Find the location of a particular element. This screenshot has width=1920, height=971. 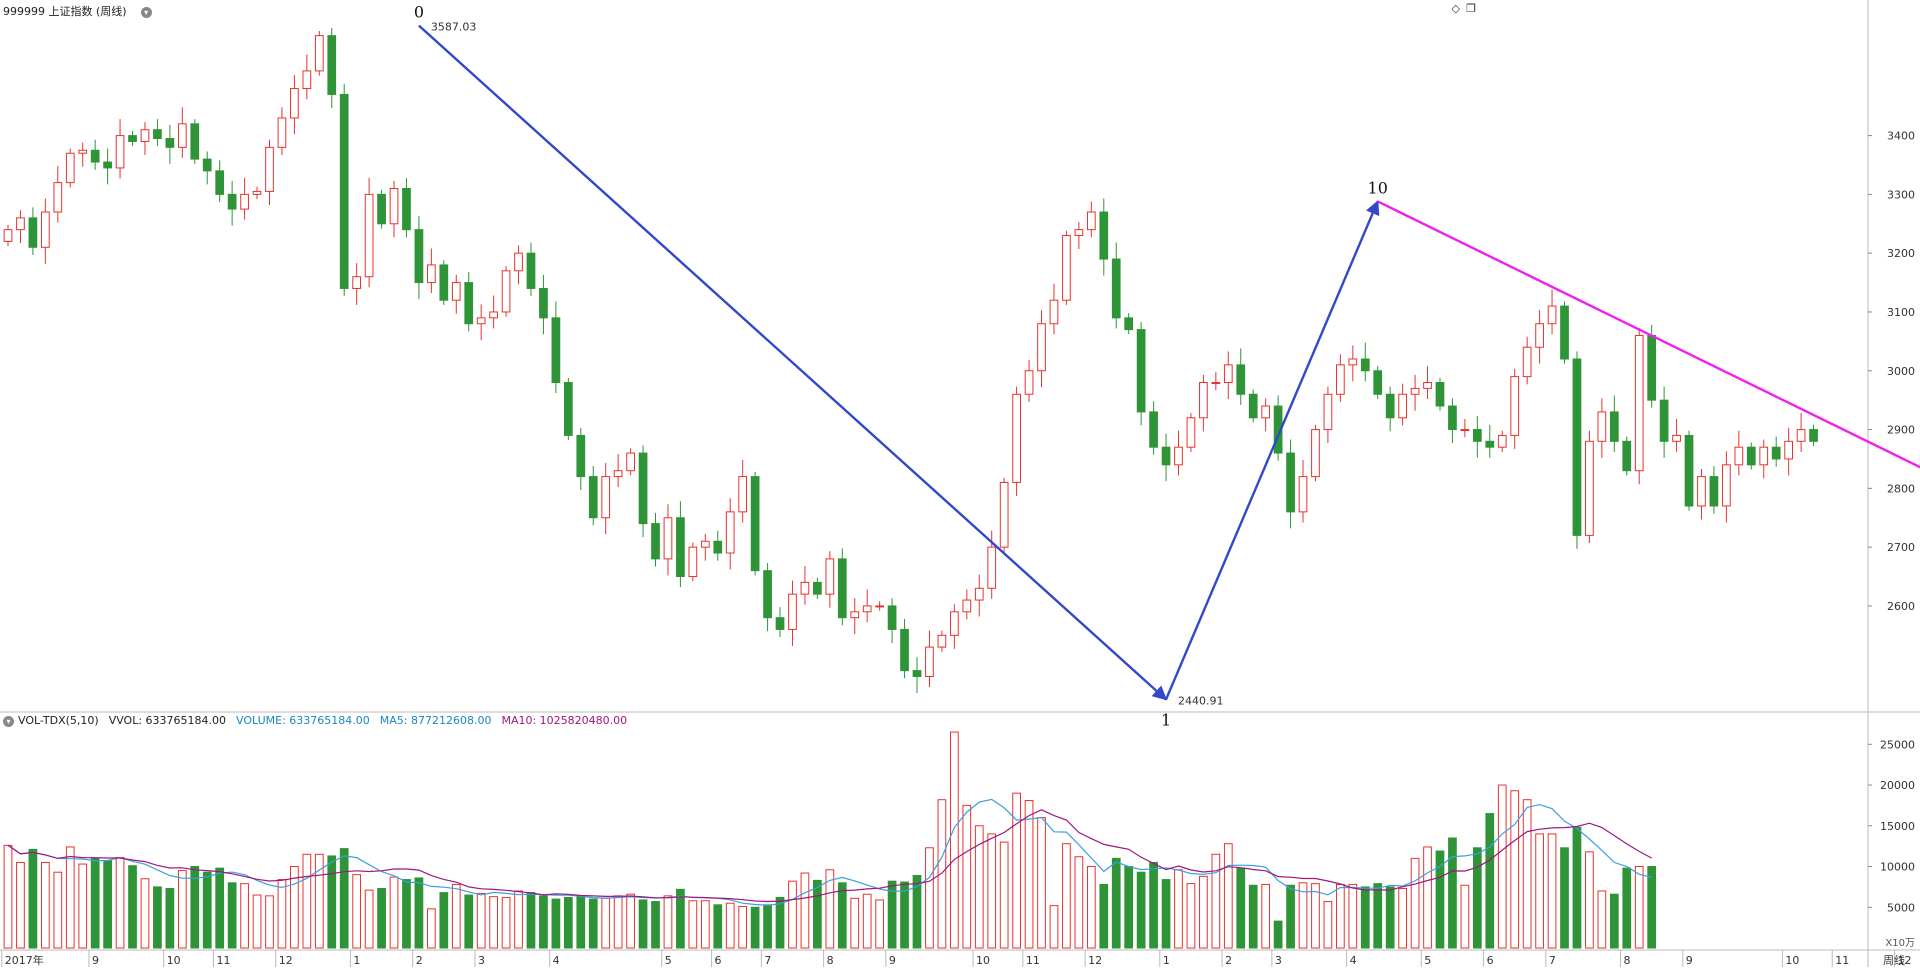

window-icon: ❒ is located at coordinates (1471, 8).